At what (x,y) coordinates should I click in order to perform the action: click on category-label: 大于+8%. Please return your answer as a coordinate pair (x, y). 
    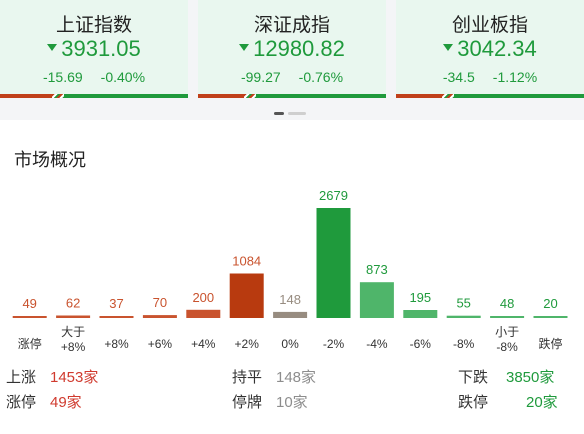
    Looking at the image, I should click on (73, 339).